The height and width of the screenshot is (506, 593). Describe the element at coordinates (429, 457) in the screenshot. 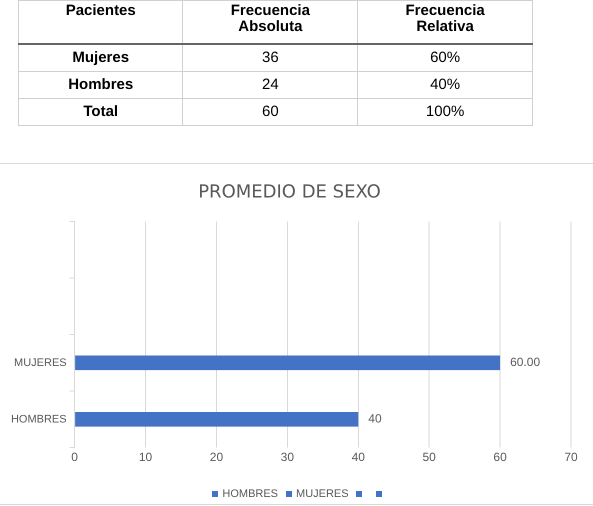

I see `x-tick-label: 50` at that location.